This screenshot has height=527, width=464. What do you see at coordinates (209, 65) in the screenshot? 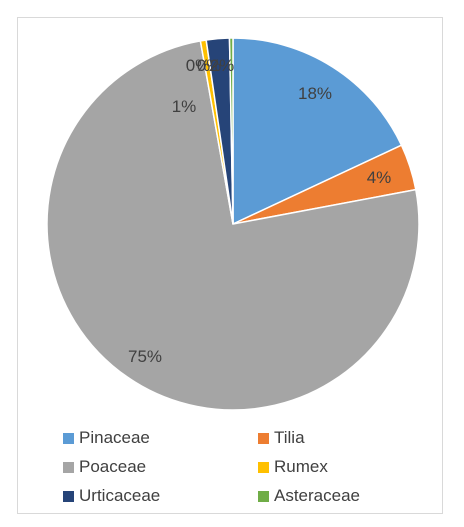
I see `data-label-asteraceae: 0%` at bounding box center [209, 65].